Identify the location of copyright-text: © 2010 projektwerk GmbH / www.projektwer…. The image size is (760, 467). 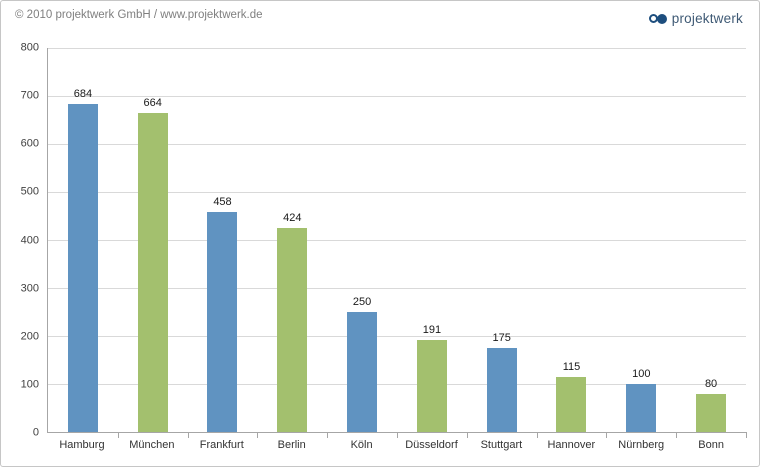
(139, 15).